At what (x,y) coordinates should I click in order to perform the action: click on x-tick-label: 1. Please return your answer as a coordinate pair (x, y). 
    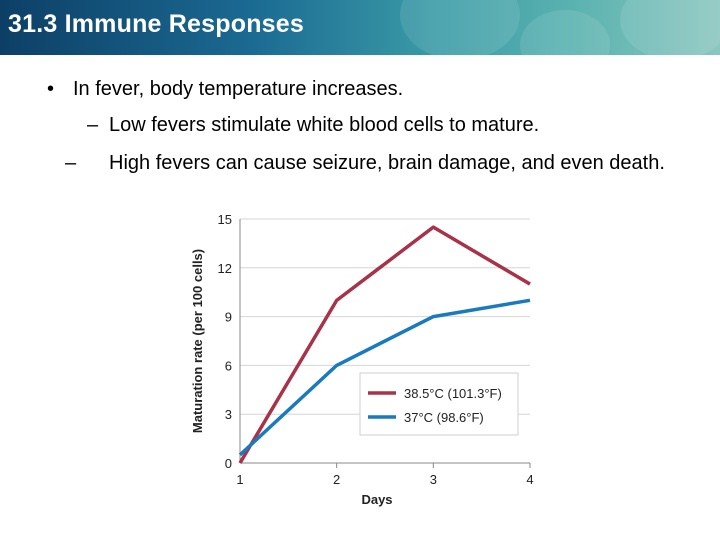
    Looking at the image, I should click on (239, 479).